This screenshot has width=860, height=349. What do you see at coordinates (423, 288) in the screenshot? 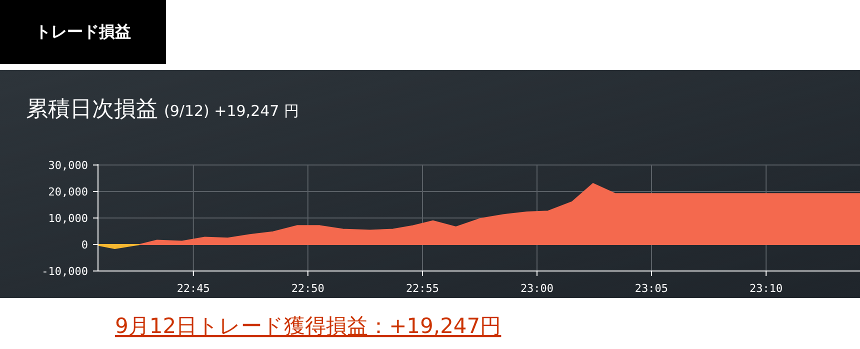
I see `x-tick-label: 22:55` at bounding box center [423, 288].